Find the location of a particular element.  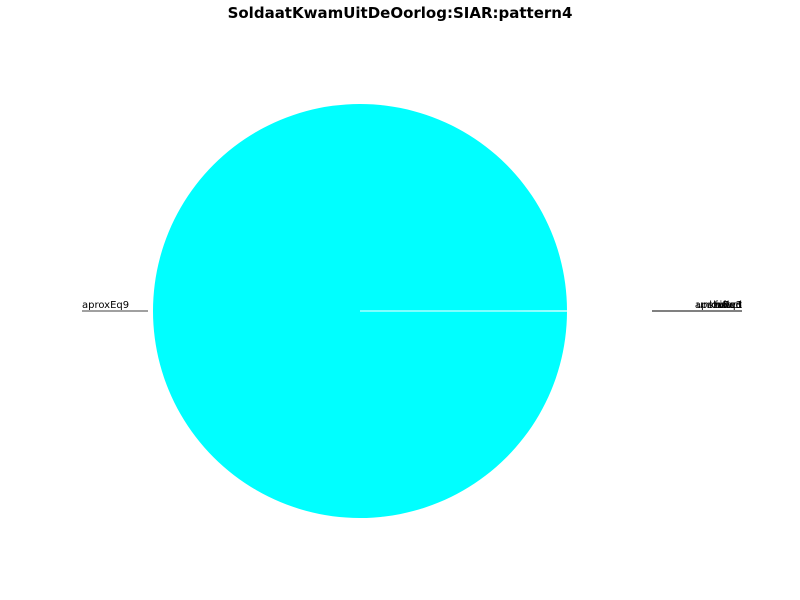

slice-label-exact: exact is located at coordinates (729, 305).